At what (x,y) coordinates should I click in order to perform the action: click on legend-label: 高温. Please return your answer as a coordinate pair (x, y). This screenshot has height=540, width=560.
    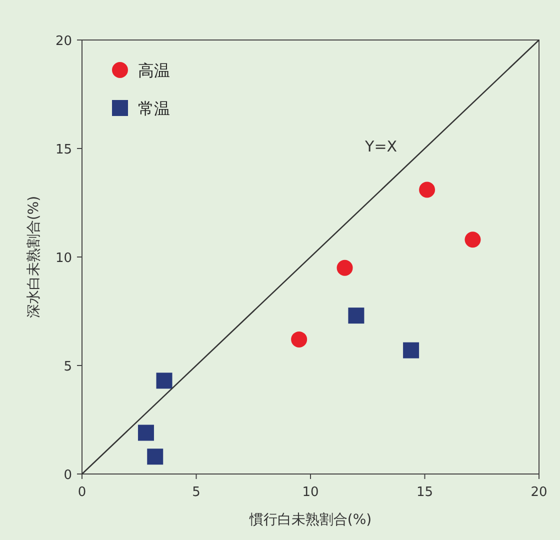
    Looking at the image, I should click on (154, 70).